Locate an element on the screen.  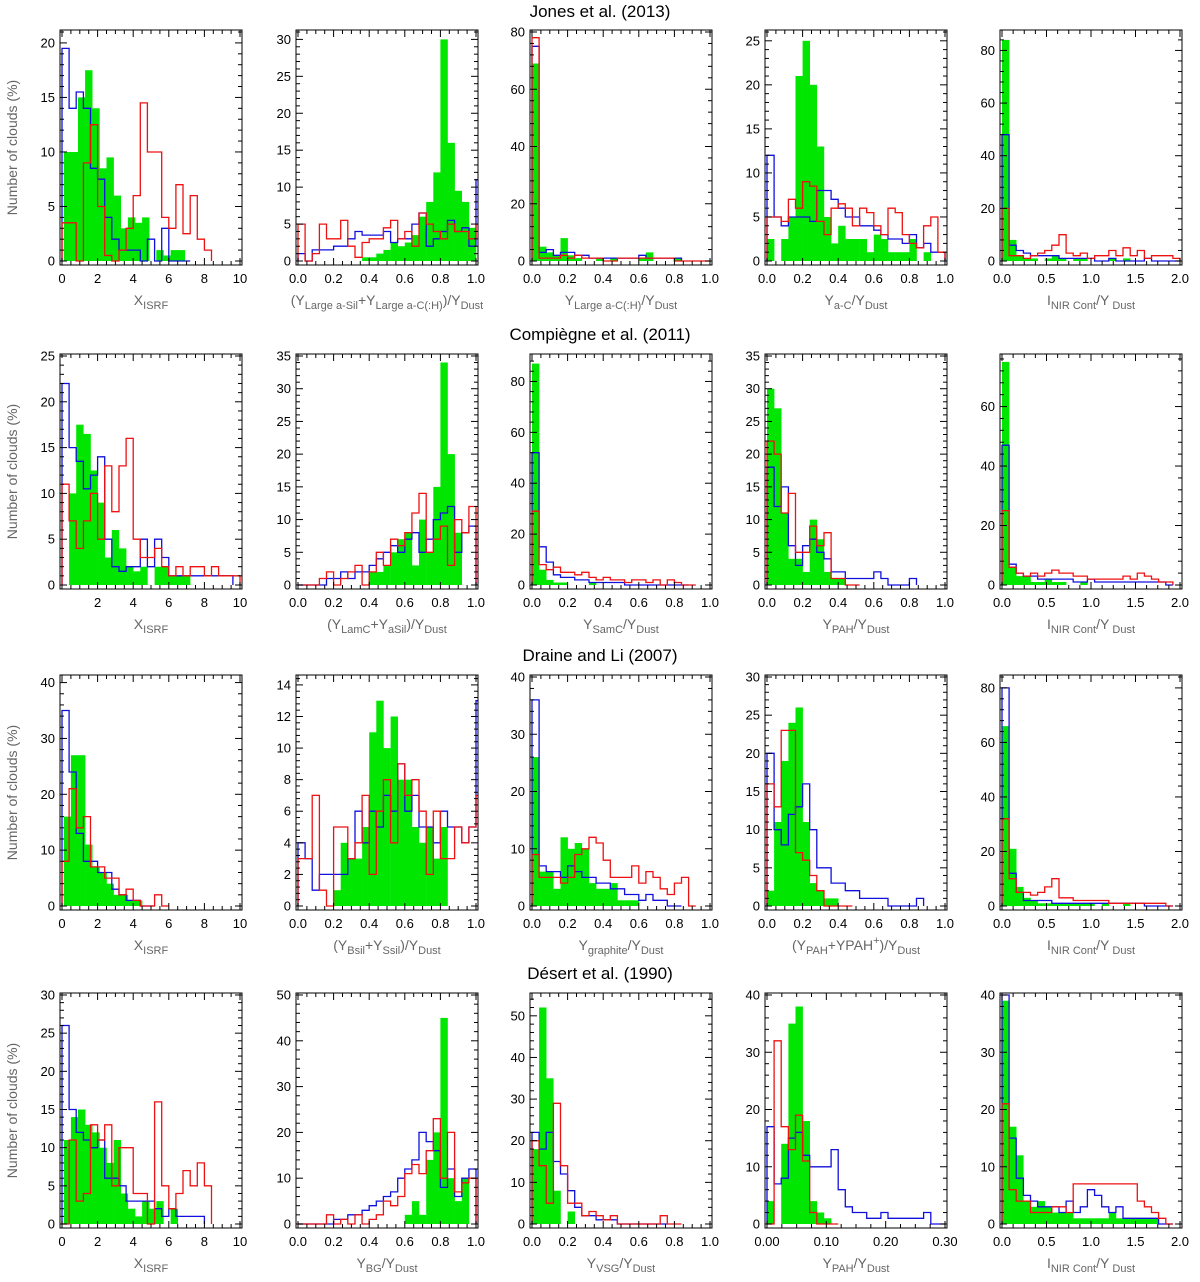
plot-frame is located at coordinates (621, 147).